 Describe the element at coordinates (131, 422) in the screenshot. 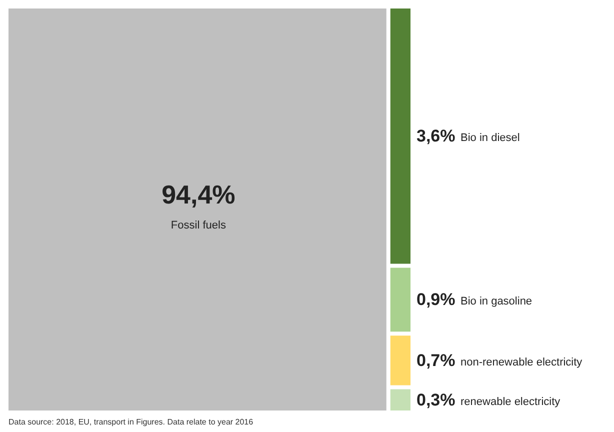

I see `source-note: Data source: 2018, EU, transport in Figures. Data relate to year 2016` at that location.